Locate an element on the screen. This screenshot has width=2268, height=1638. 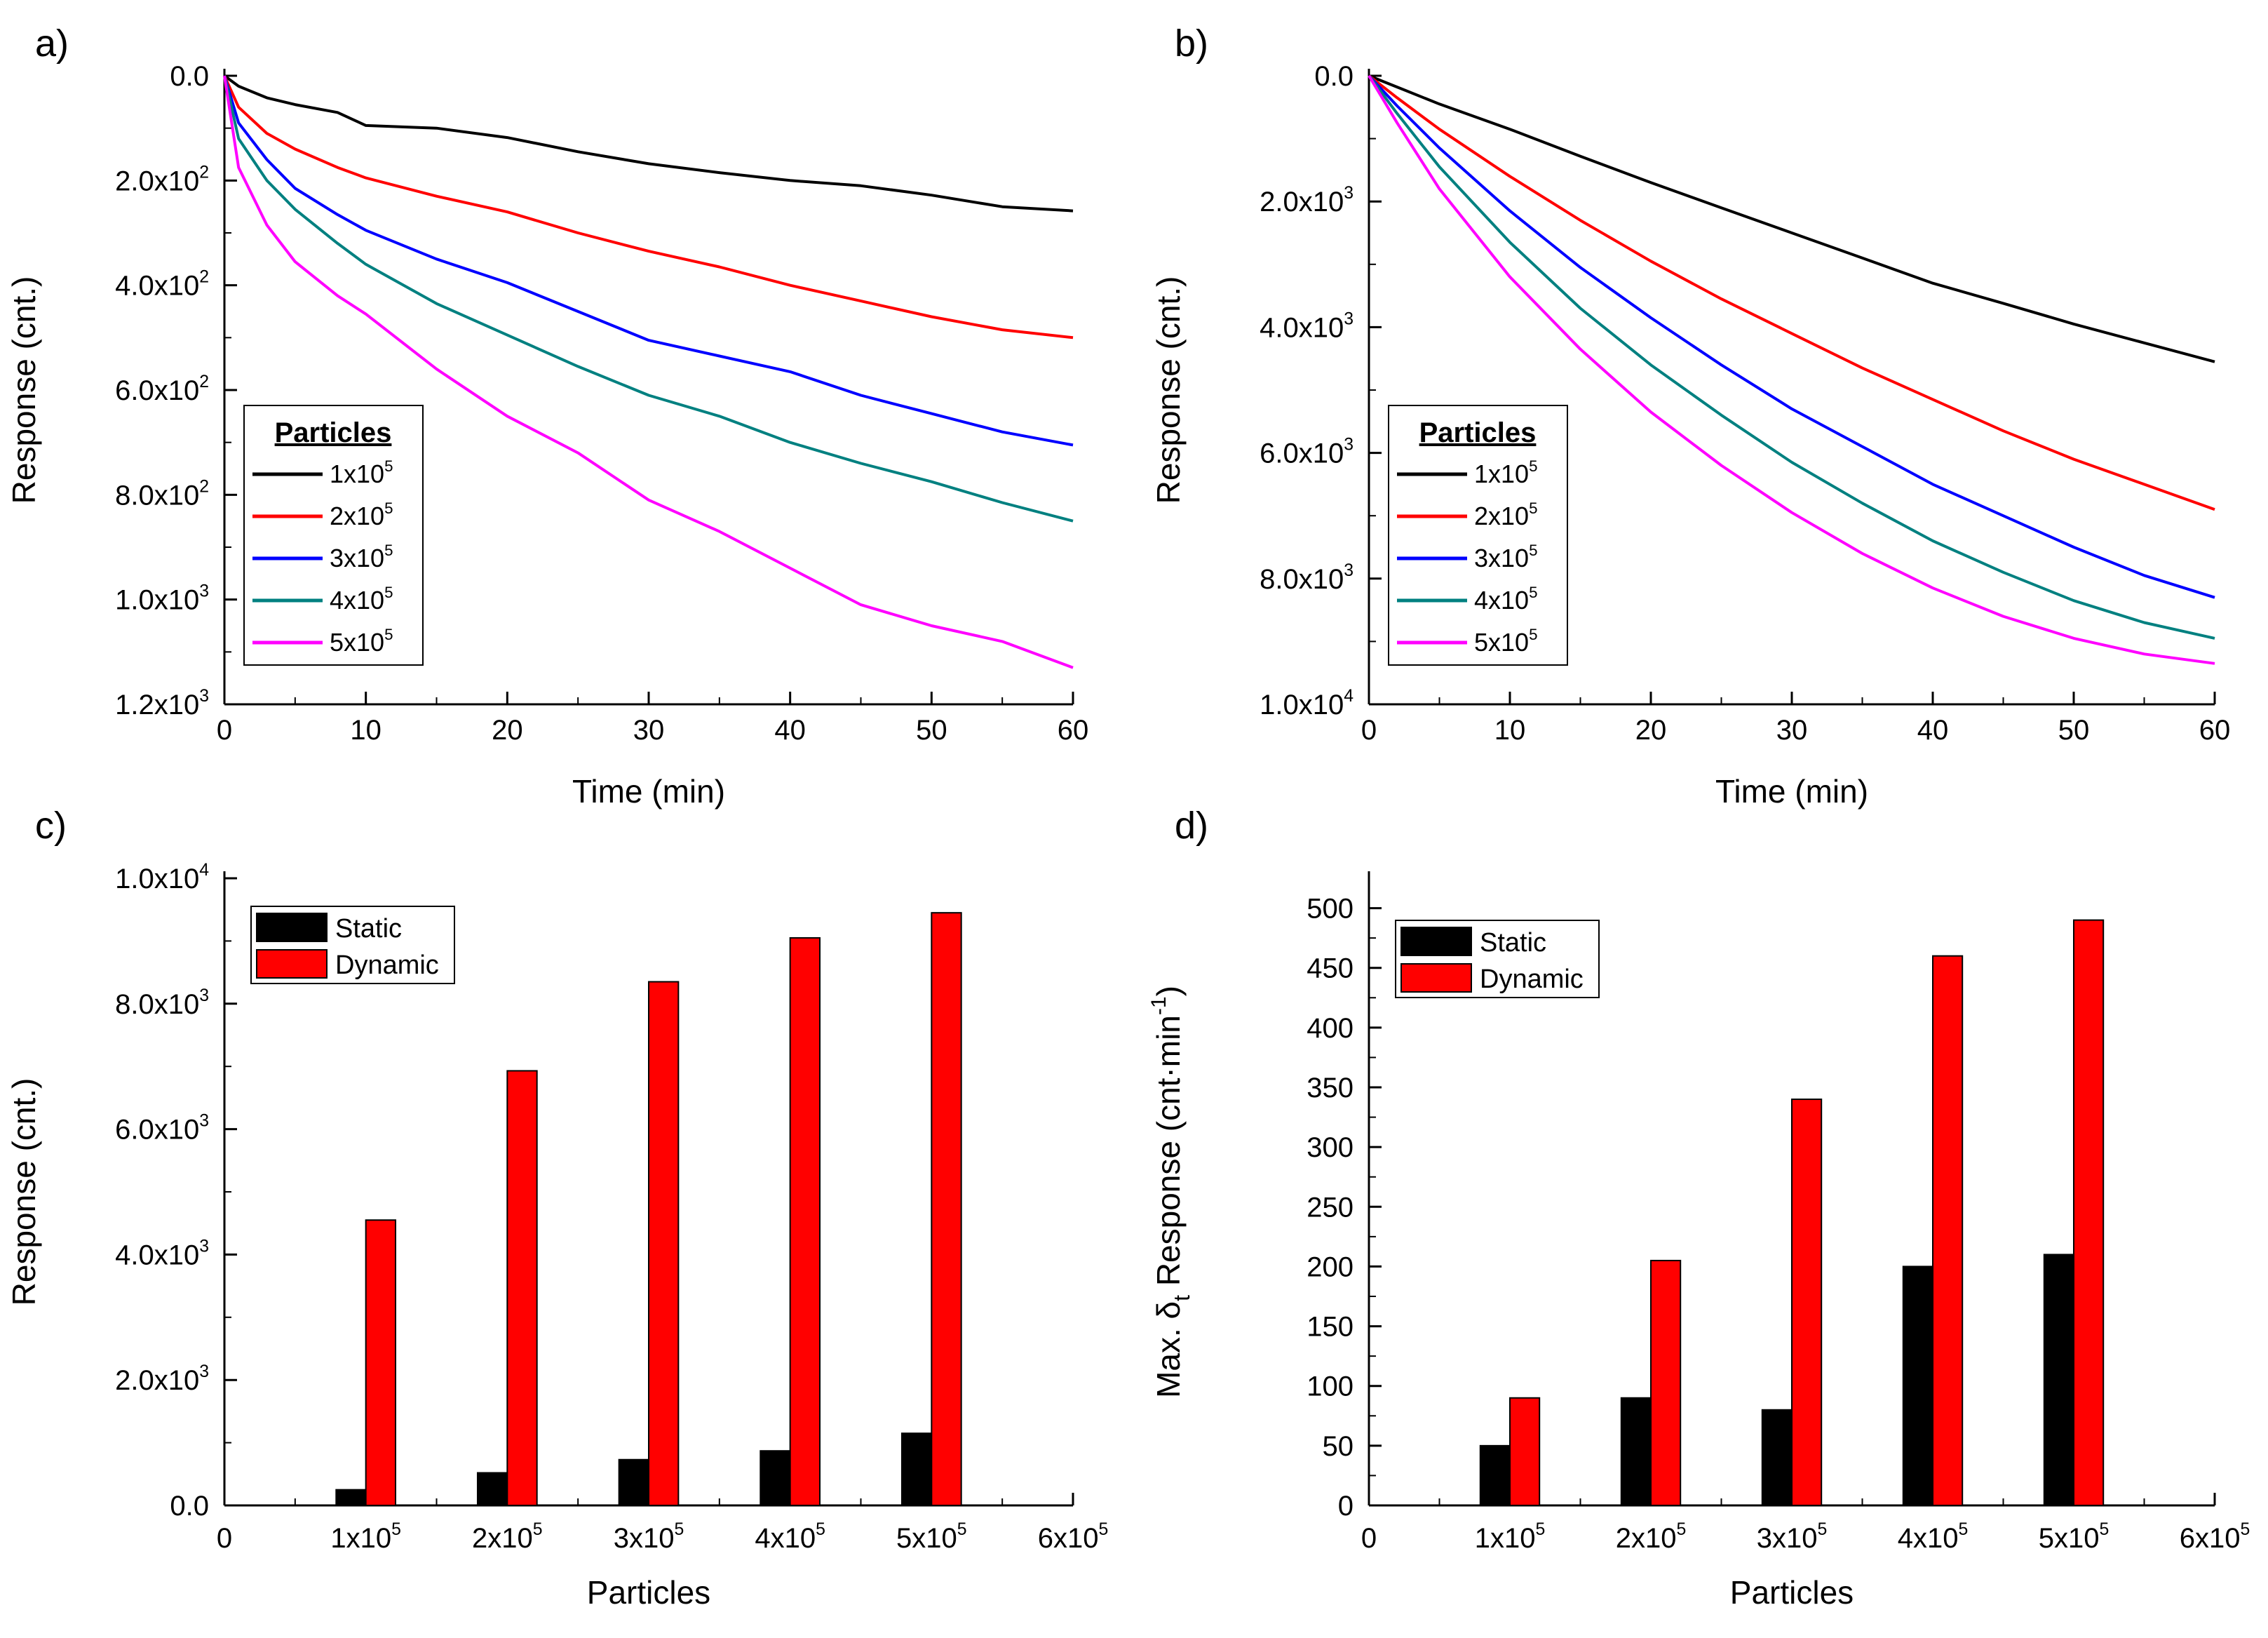
legend-label: 4x10⁵ is located at coordinates (361, 599).